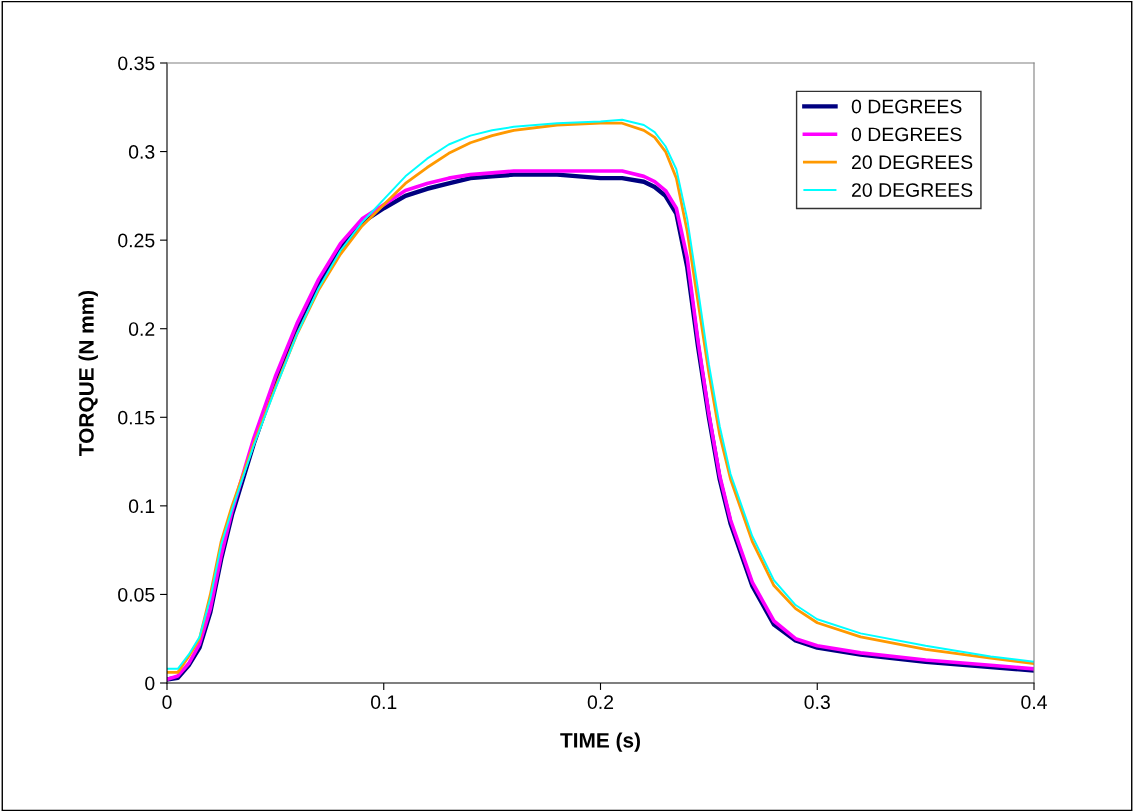 The width and height of the screenshot is (1134, 812). I want to click on x-tick-label: 0.2, so click(600, 702).